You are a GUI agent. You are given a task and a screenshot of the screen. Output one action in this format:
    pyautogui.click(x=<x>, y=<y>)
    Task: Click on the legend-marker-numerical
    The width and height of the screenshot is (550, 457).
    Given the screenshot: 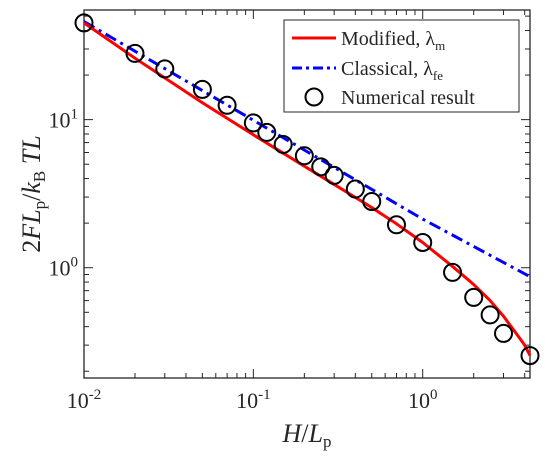 What is the action you would take?
    pyautogui.click(x=314, y=97)
    